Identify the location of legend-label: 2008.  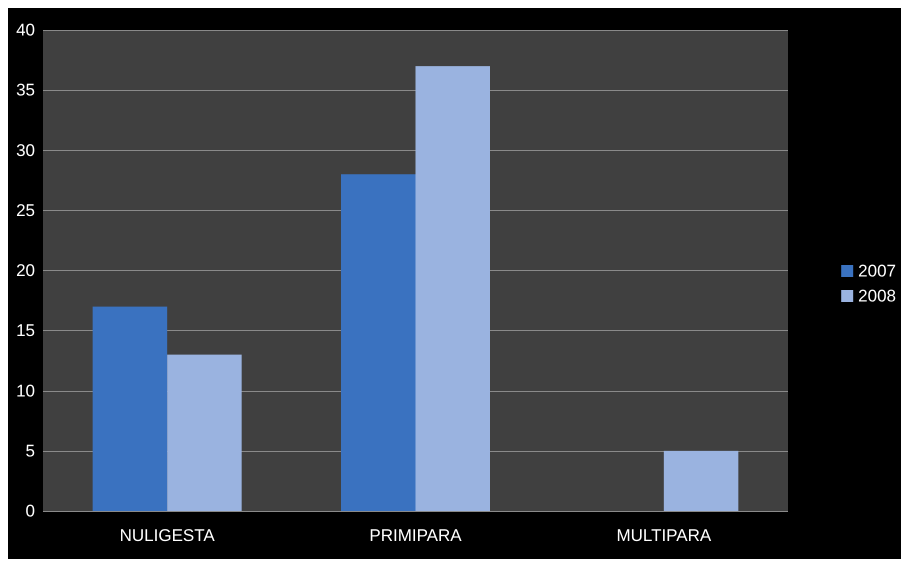
(877, 296).